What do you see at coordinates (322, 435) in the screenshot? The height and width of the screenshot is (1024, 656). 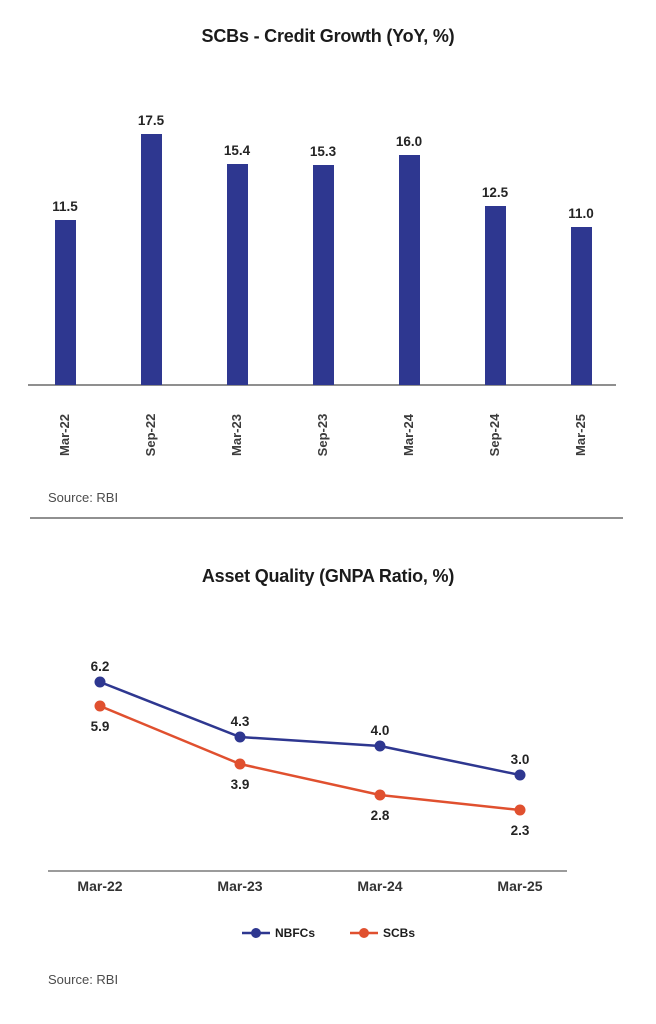 I see `x-axis-label: Sep-23` at bounding box center [322, 435].